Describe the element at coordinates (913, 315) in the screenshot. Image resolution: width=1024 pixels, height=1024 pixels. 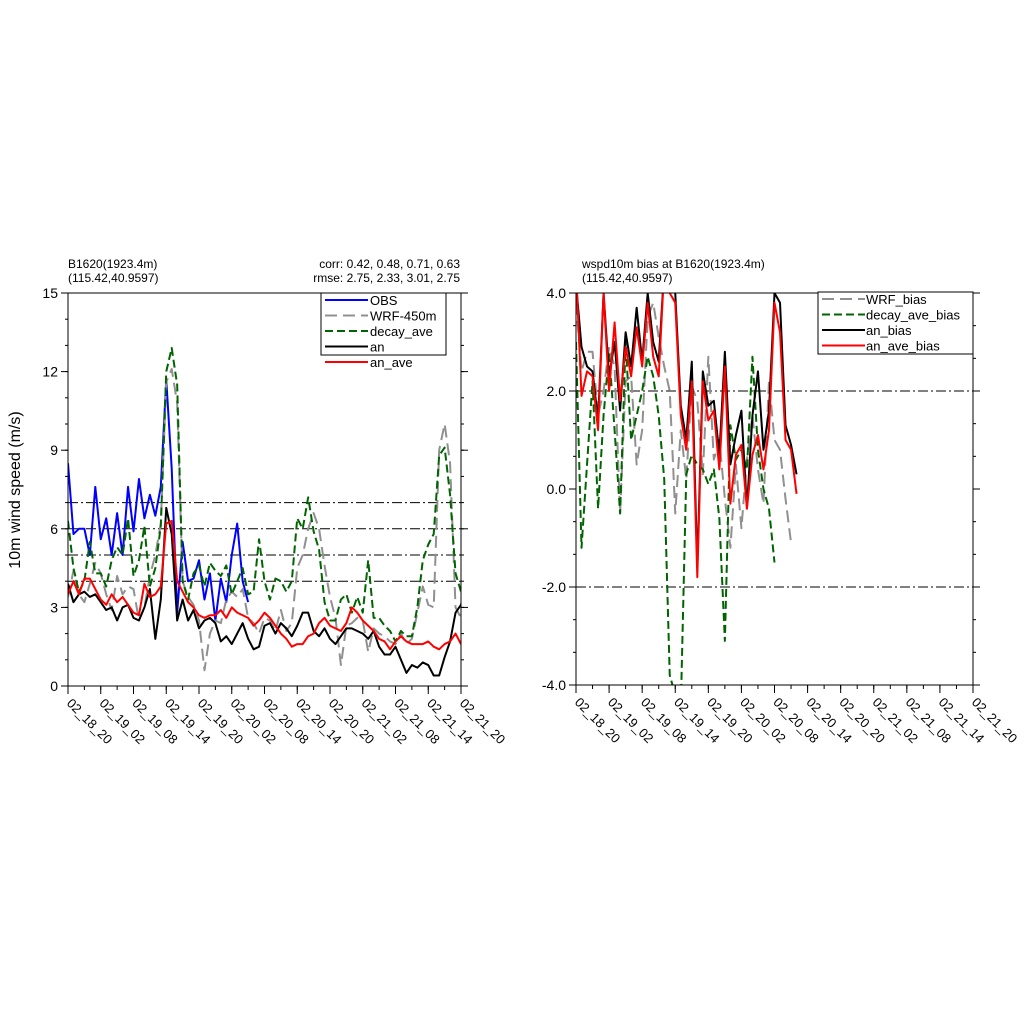
I see `legend-label: decay_ave_bias` at that location.